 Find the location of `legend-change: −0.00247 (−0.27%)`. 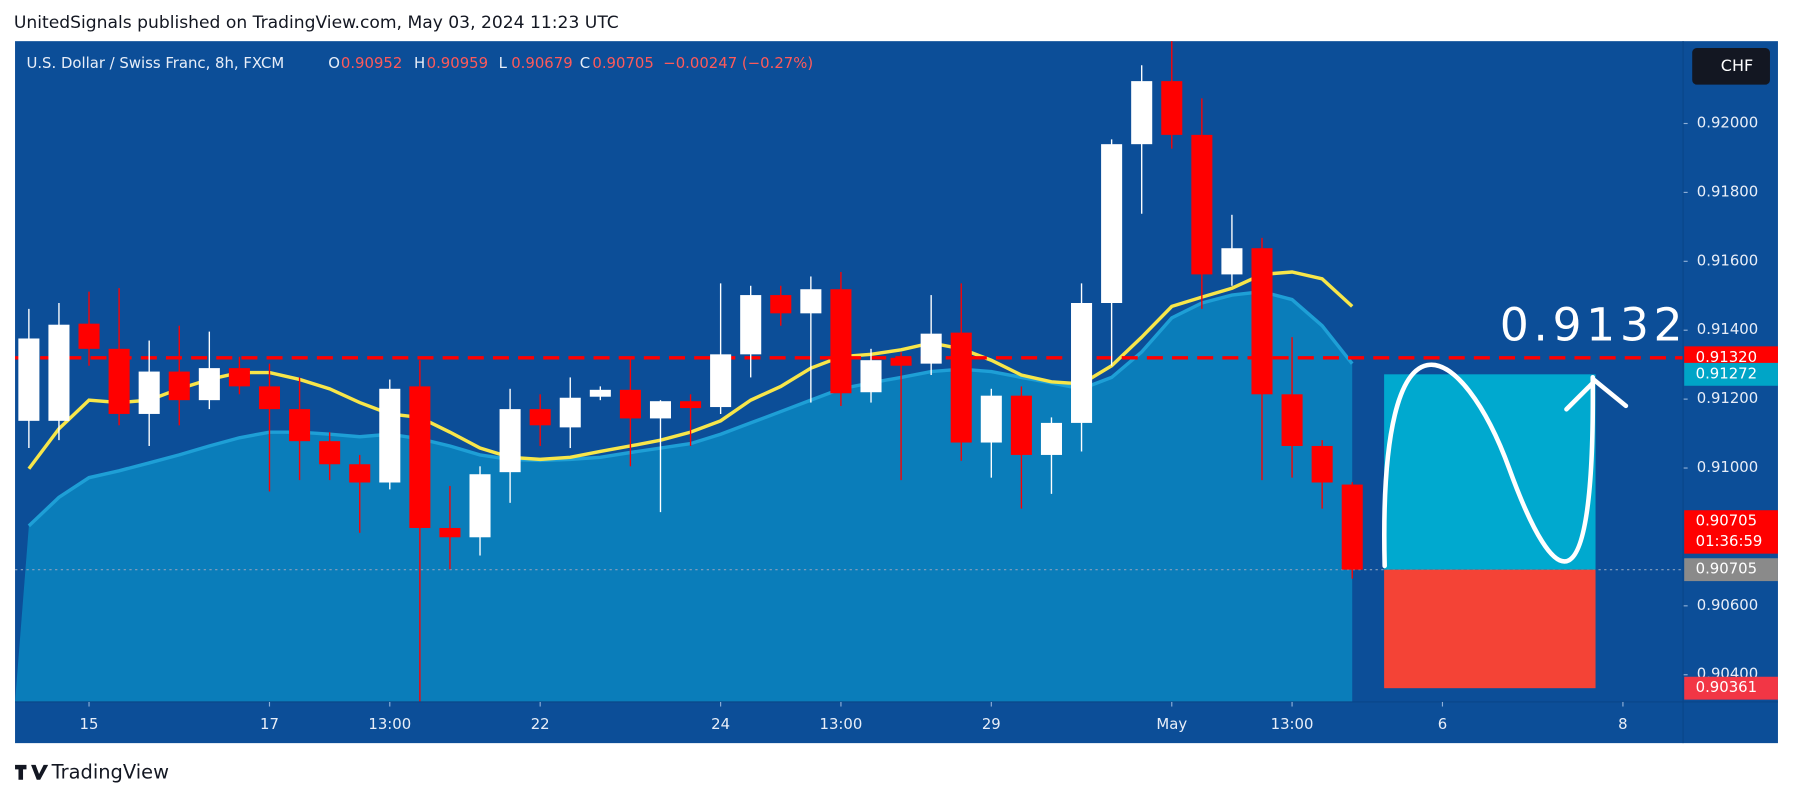

legend-change: −0.00247 (−0.27%) is located at coordinates (738, 63).